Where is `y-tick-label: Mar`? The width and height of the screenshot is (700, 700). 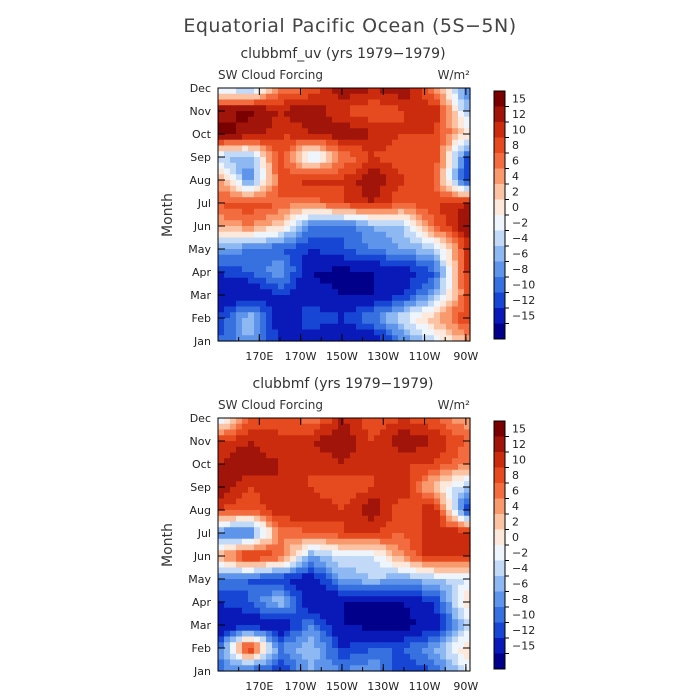 y-tick-label: Mar is located at coordinates (200, 295).